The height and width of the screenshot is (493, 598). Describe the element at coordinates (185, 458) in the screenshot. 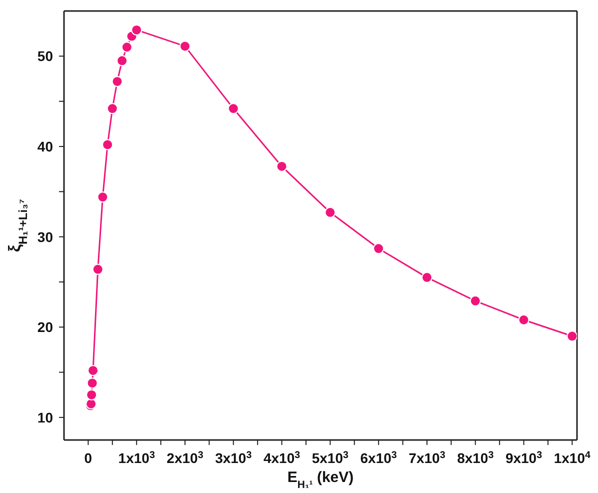

I see `x-tick-label: 2x10$^{3}$` at that location.